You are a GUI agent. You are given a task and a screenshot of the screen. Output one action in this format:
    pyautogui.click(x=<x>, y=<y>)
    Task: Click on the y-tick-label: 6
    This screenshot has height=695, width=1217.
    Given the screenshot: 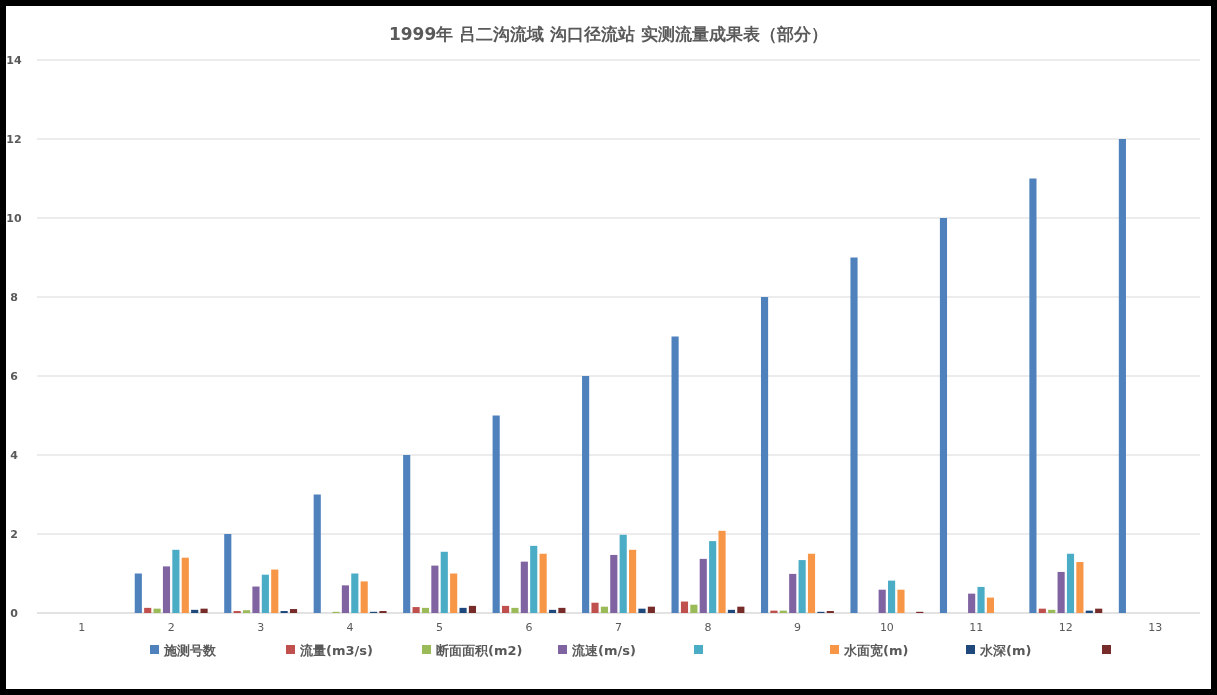 What is the action you would take?
    pyautogui.click(x=14, y=376)
    